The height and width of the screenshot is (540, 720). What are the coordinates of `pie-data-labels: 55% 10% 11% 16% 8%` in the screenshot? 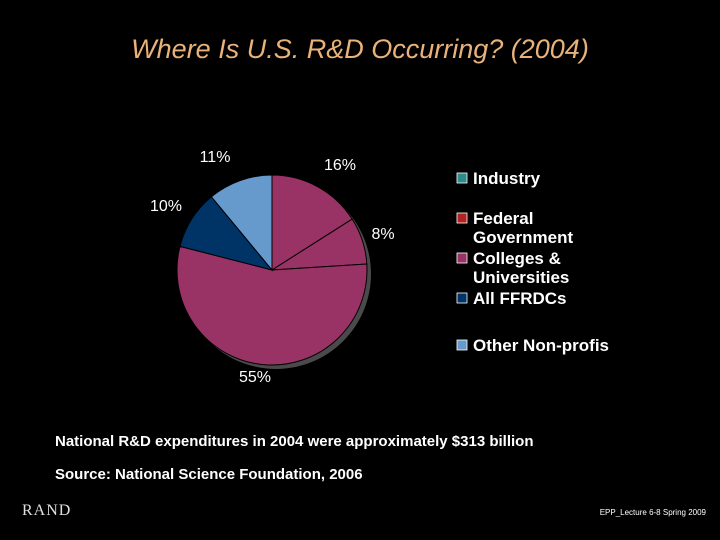 It's located at (272, 267).